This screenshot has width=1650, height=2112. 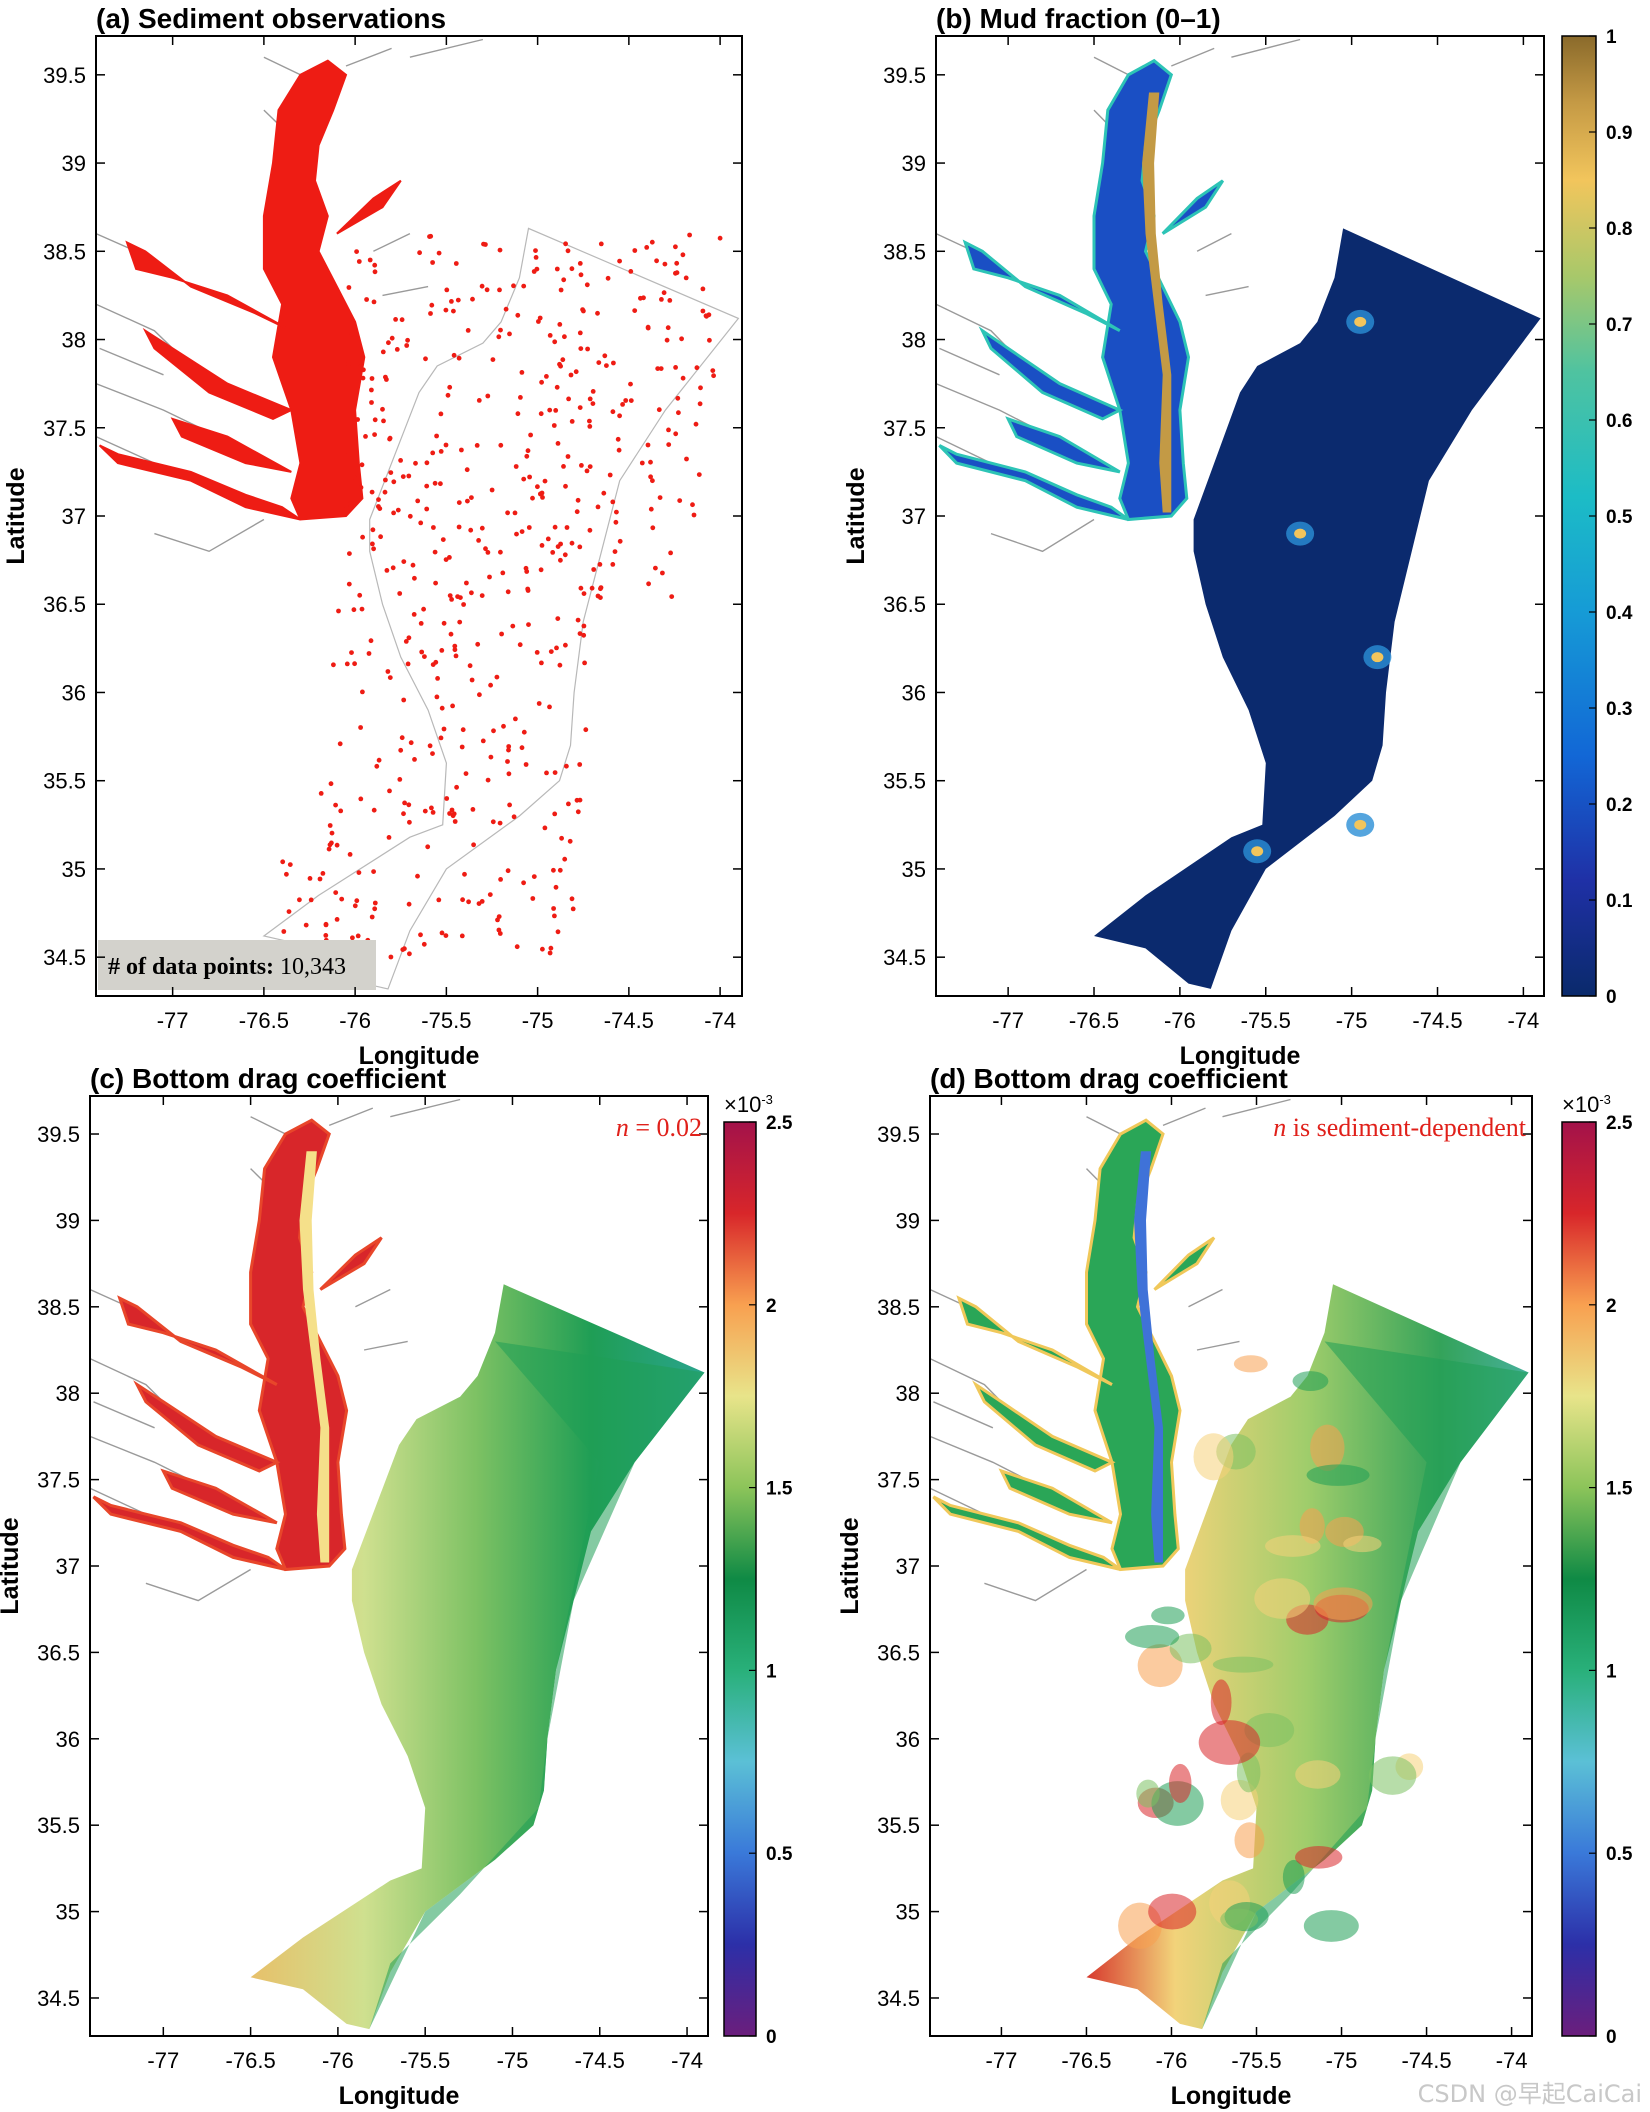 I want to click on x-axis-label: Longitude, so click(x=1231, y=2096).